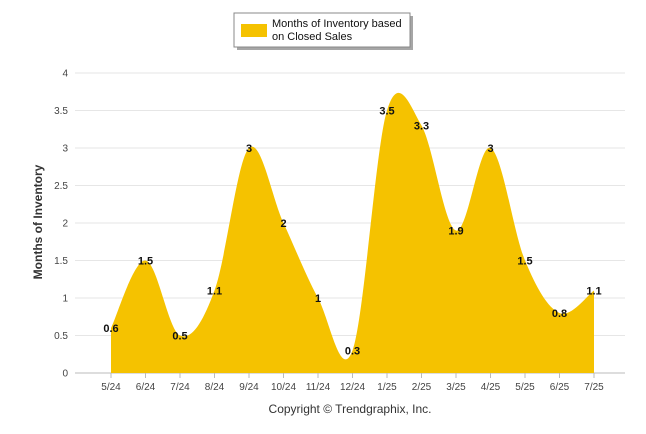 The image size is (646, 434). I want to click on y-tick-label: 1, so click(65, 299).